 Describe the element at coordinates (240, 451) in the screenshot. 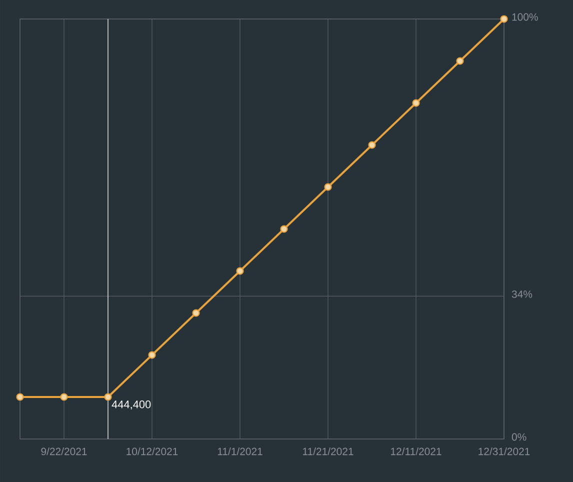

I see `x-tick-label: 11/1/2021` at that location.